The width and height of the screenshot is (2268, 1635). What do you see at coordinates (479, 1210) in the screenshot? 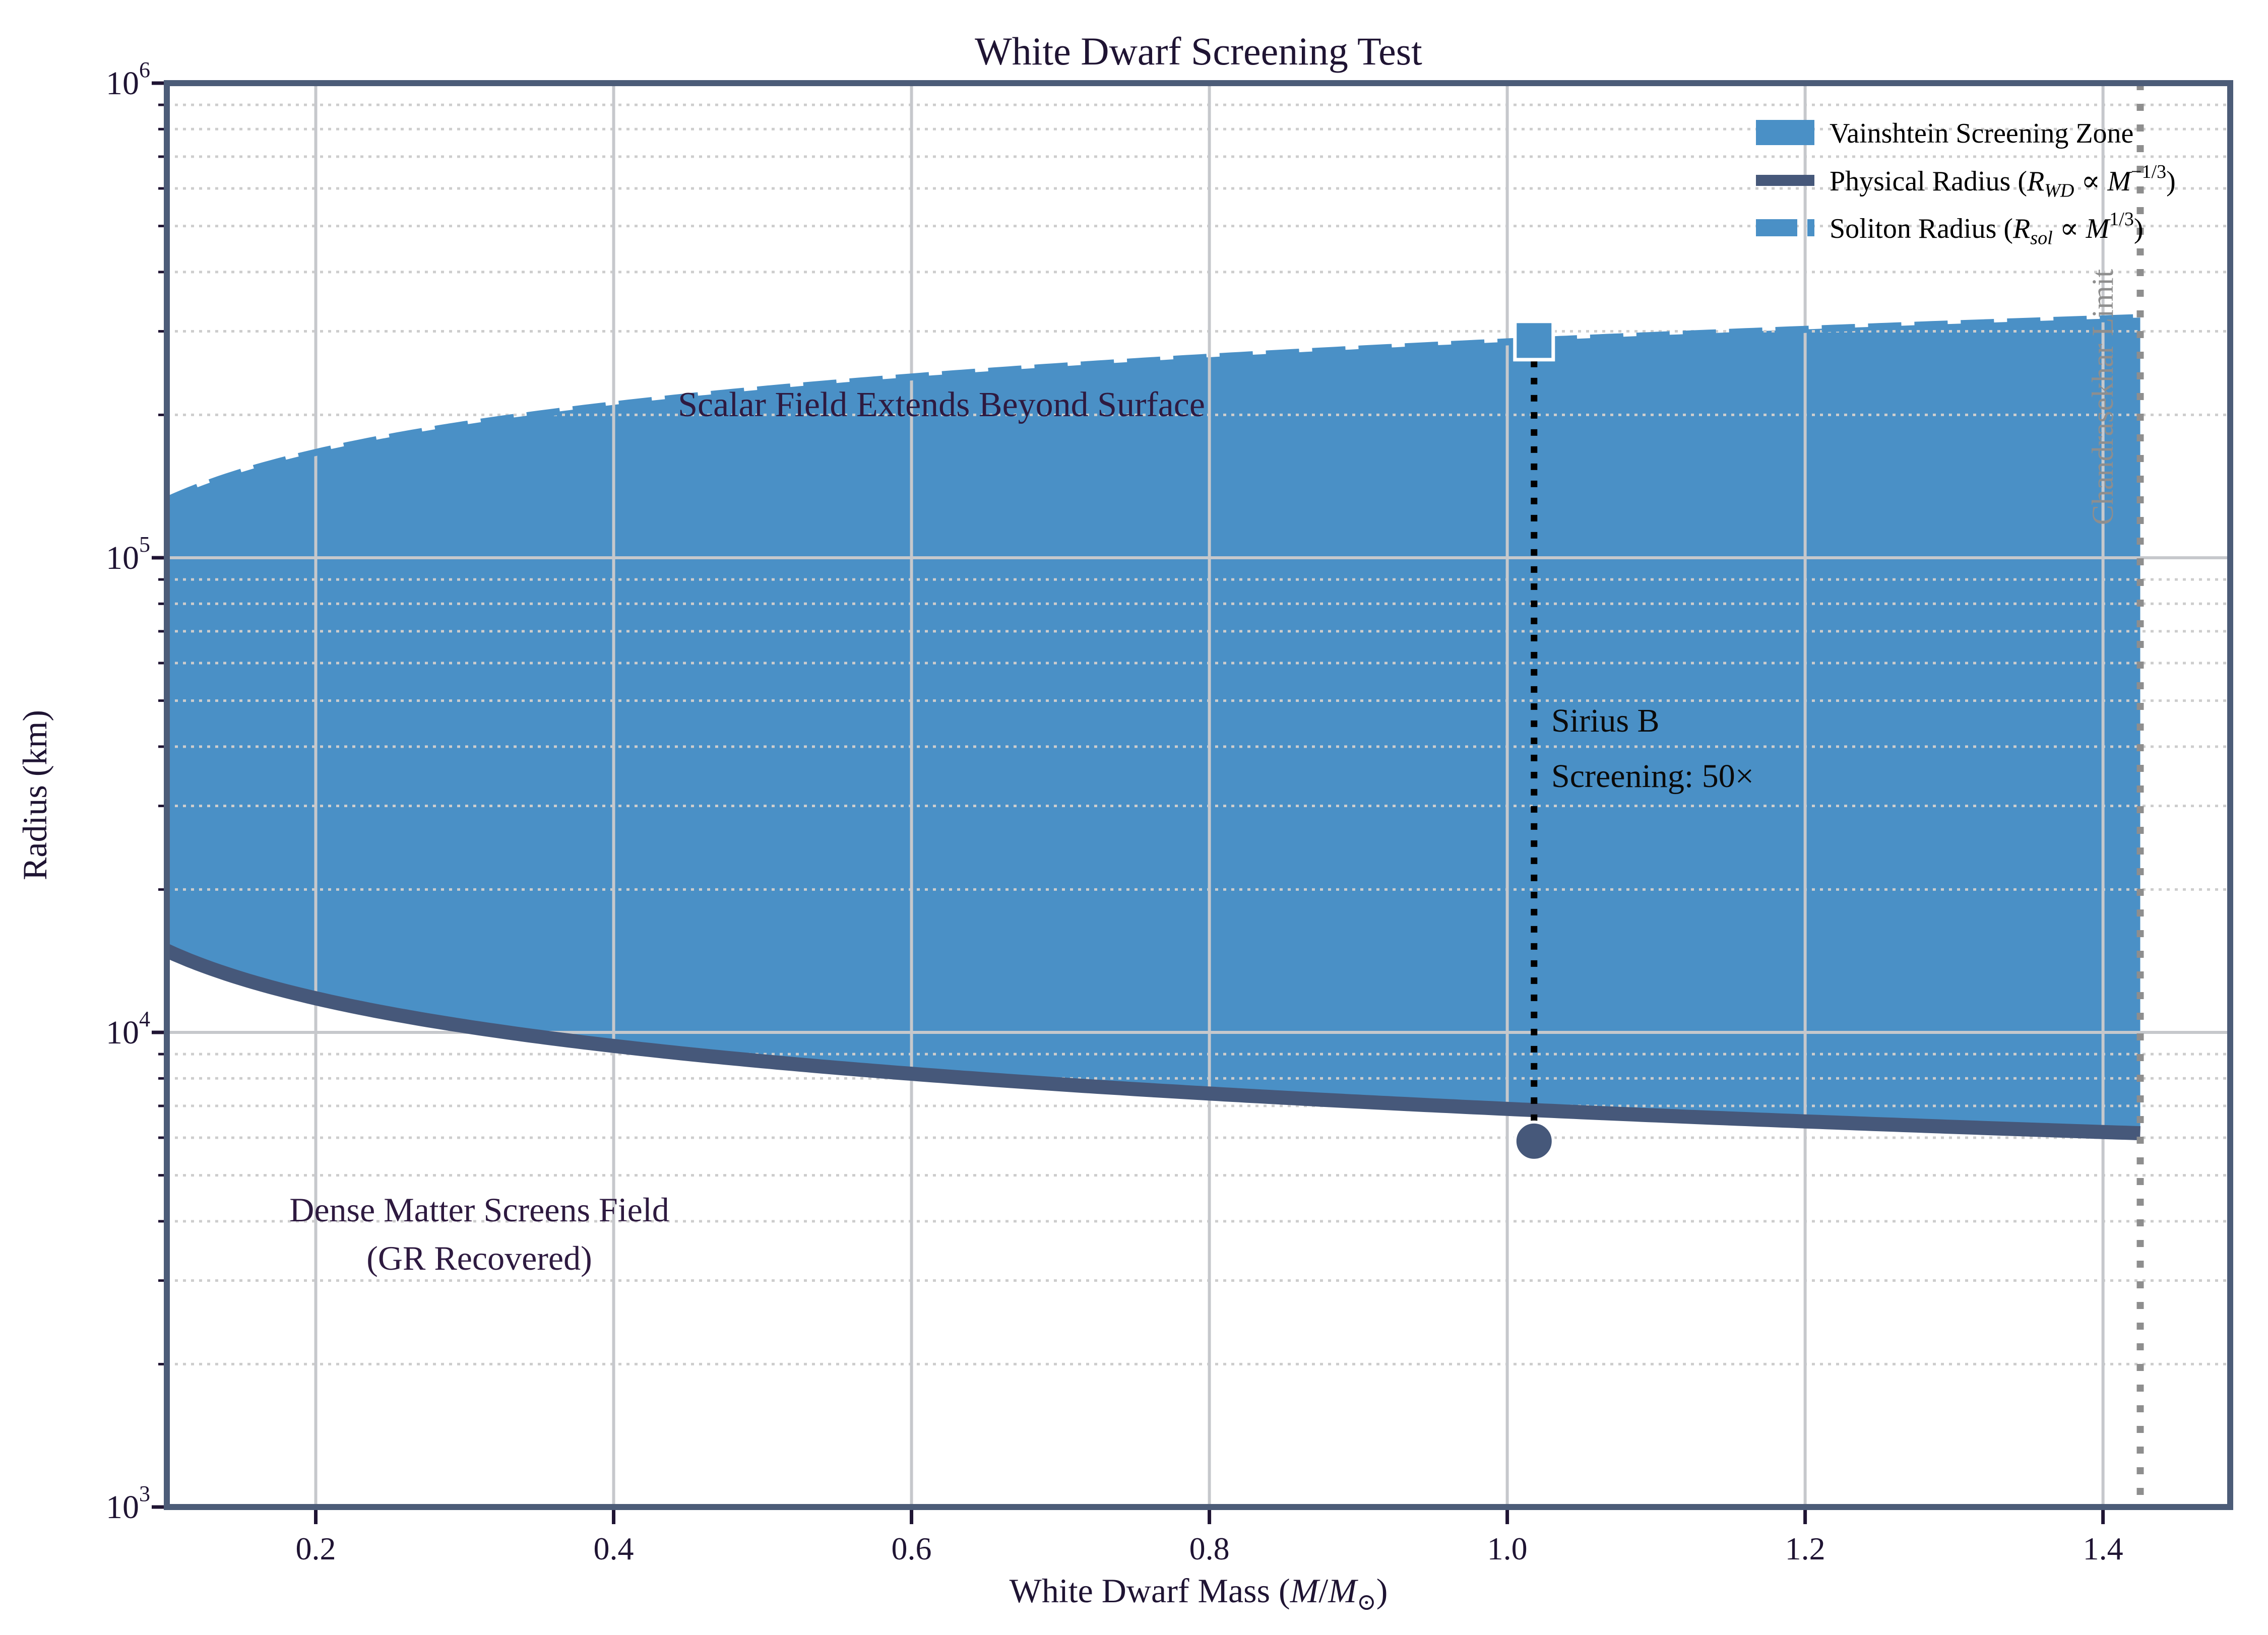
I see `annotation-dense-matter-line1: Dense Matter Screens Field` at bounding box center [479, 1210].